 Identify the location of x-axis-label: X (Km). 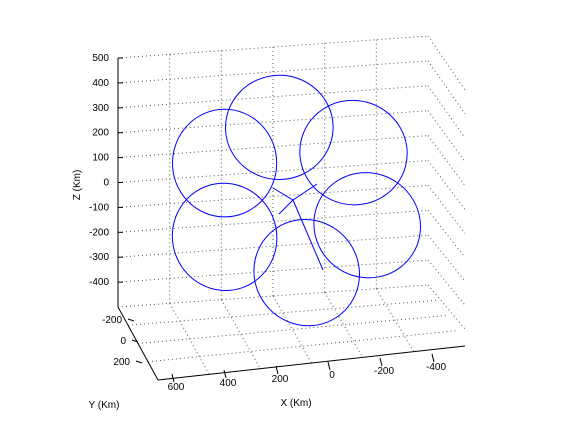
(295, 403).